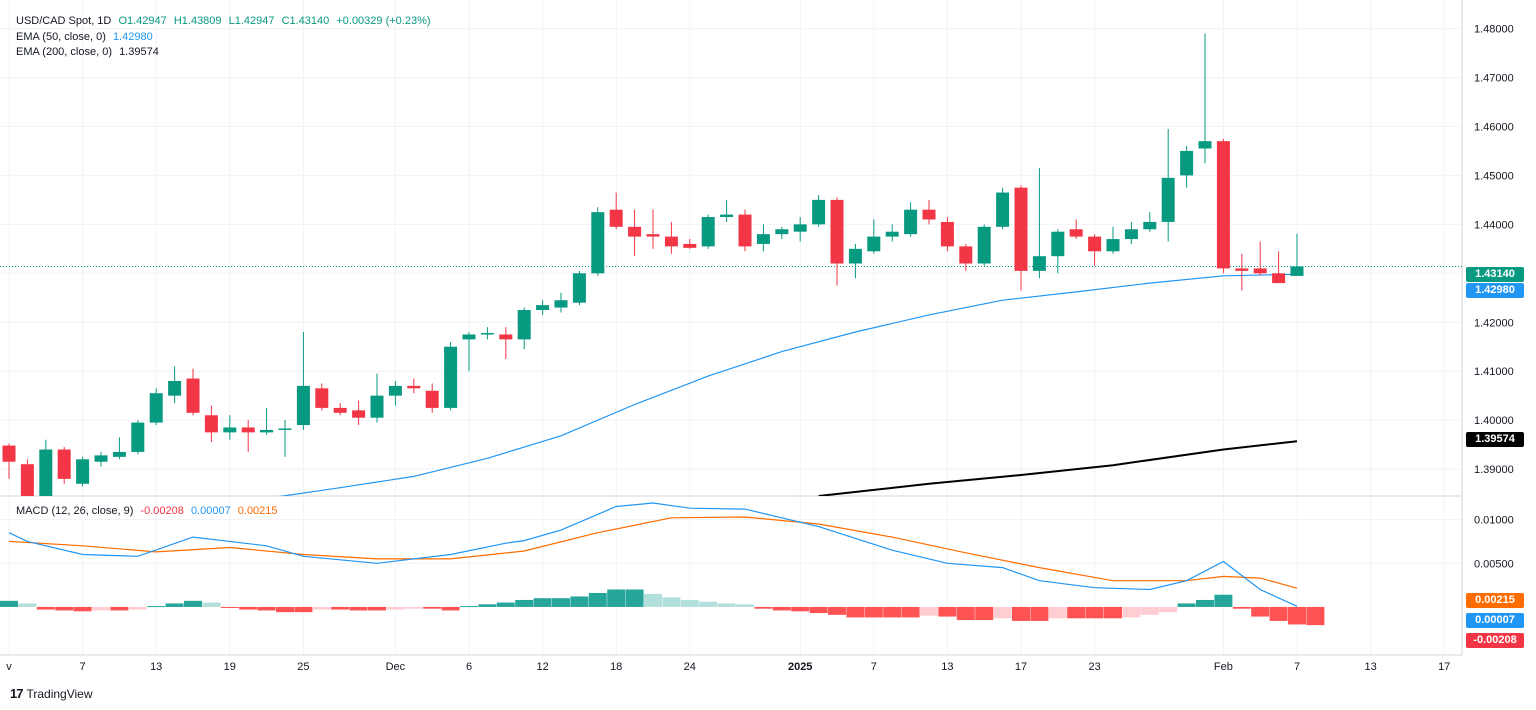 Image resolution: width=1536 pixels, height=710 pixels. I want to click on ema200-legend: EMA (200, close, 0) 1.39574, so click(87, 52).